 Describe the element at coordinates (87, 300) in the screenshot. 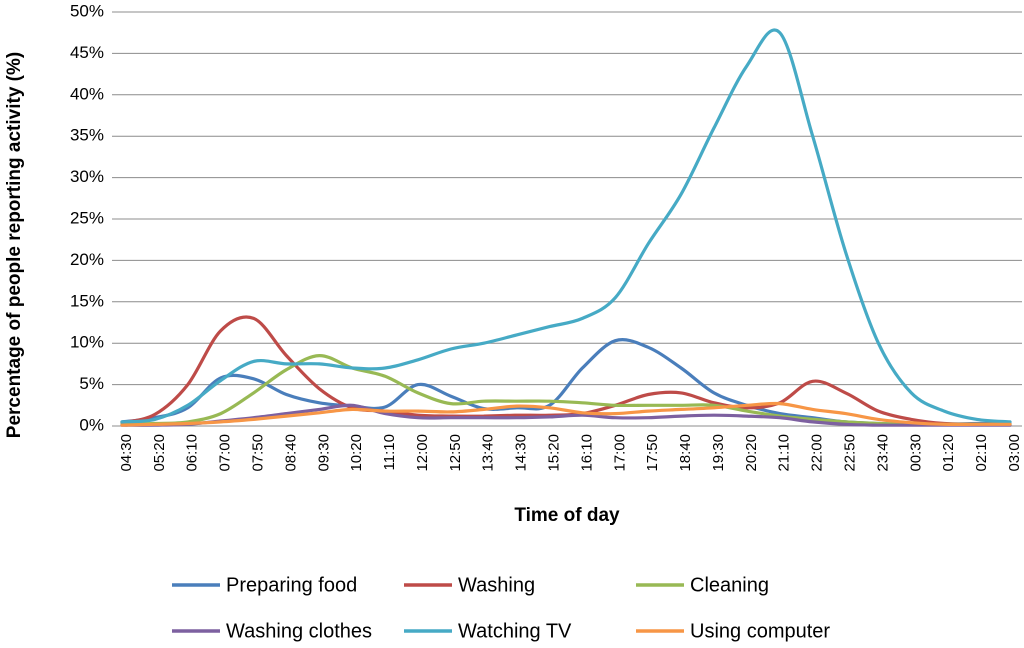

I see `y-tick-label: 15%` at that location.